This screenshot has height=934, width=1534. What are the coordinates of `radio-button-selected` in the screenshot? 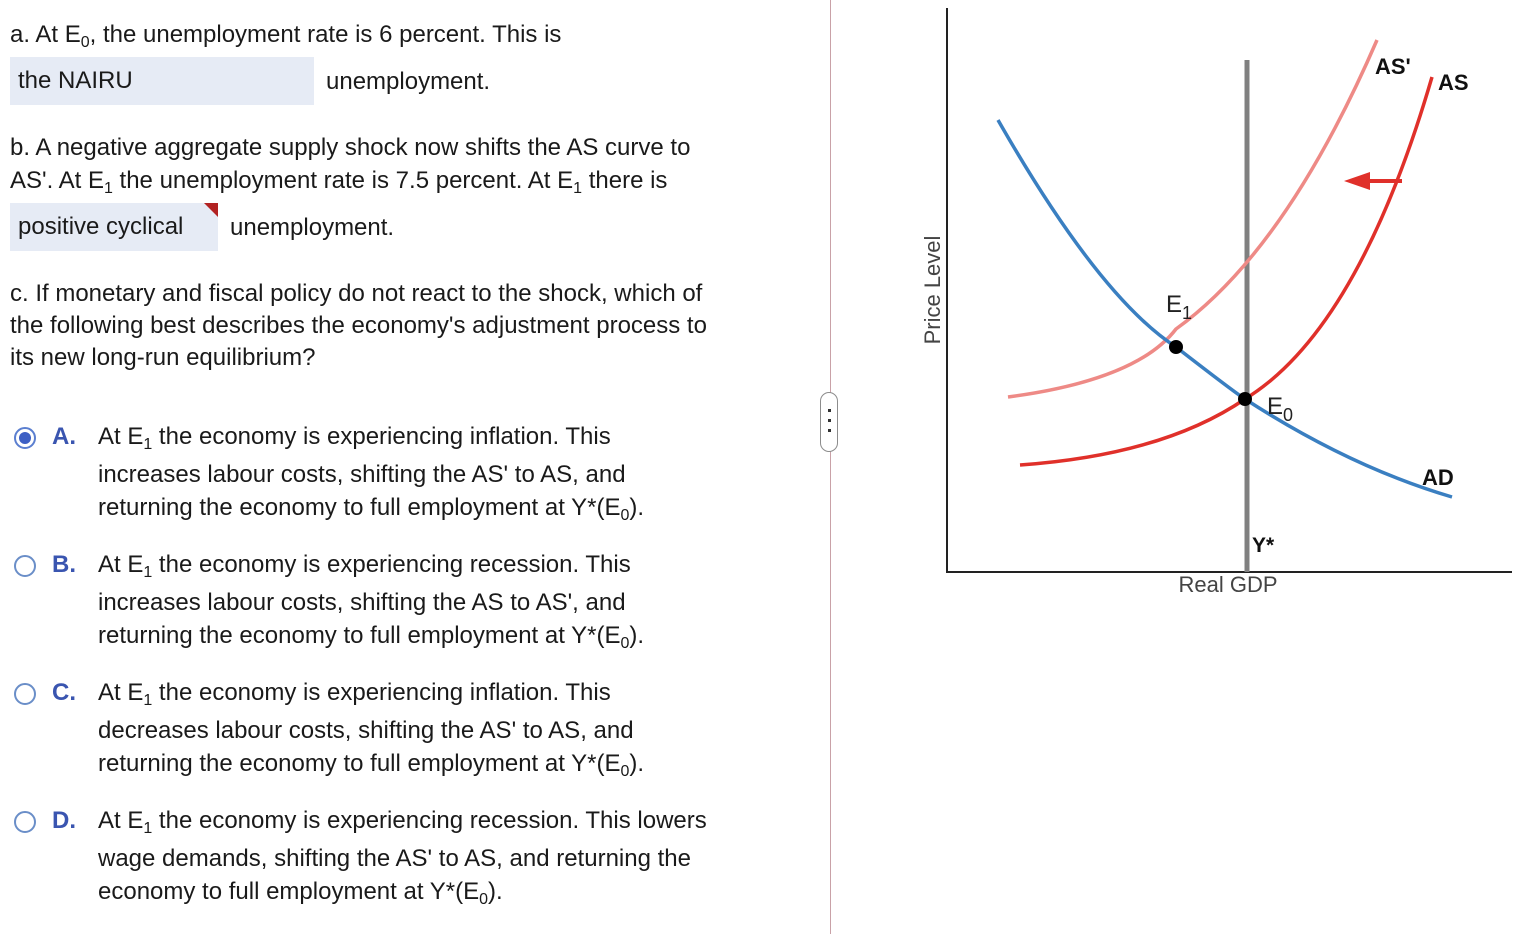 It's located at (25, 438).